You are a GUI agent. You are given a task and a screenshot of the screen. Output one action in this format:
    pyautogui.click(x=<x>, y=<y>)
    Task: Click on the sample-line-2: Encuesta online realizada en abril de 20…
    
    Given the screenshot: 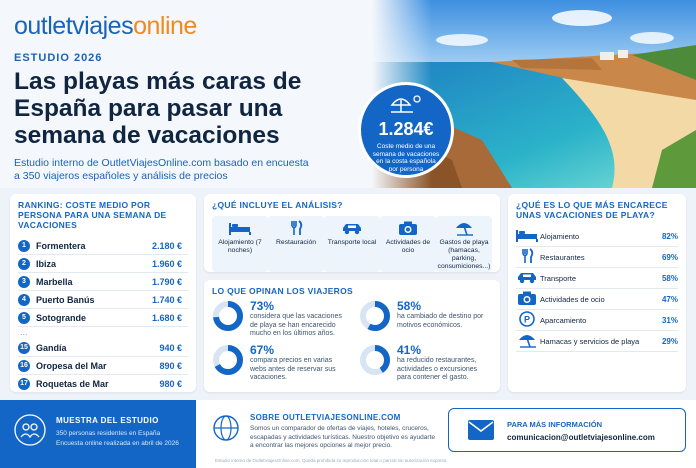 What is the action you would take?
    pyautogui.click(x=117, y=443)
    